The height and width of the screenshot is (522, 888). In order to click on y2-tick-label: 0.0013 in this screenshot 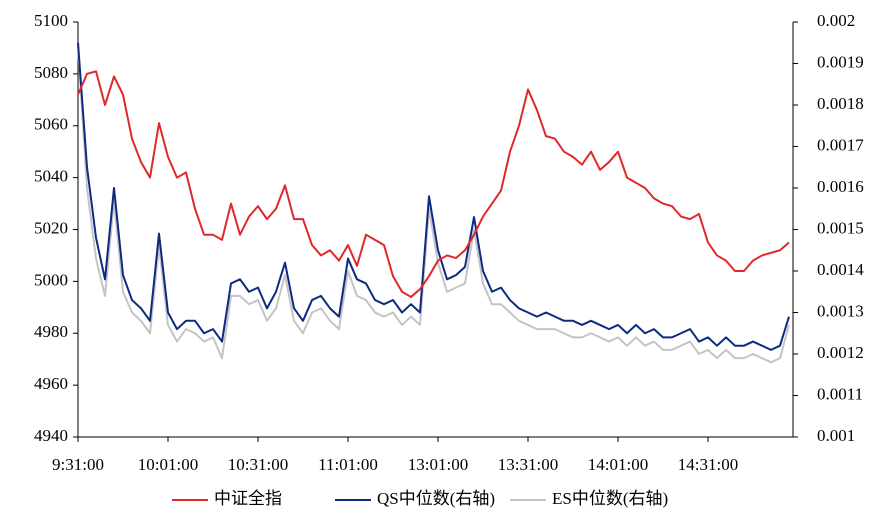, I will do `click(840, 310)`.